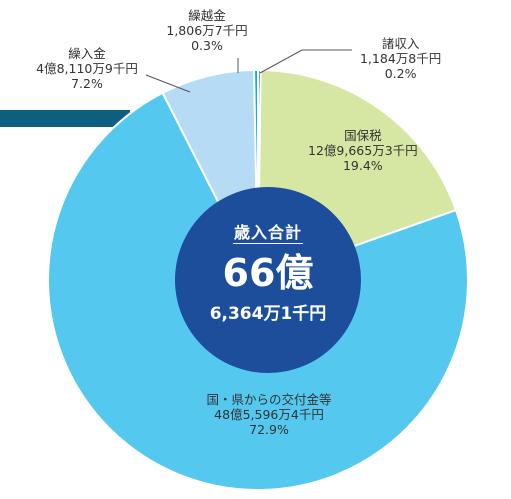 This screenshot has height=499, width=511. I want to click on center-total-value: 66億, so click(268, 273).